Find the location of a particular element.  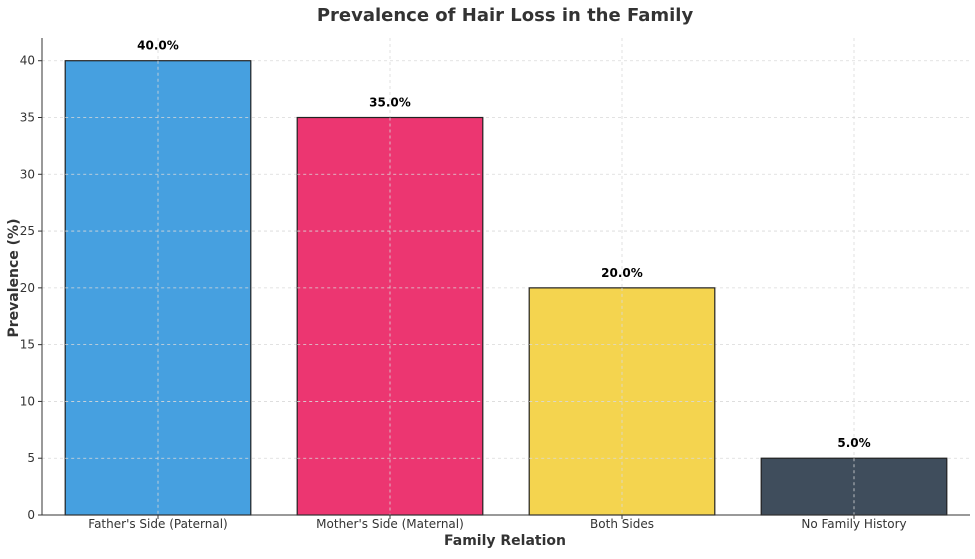

chart-title: Prevalence of Hair Loss in the Family is located at coordinates (505, 15).